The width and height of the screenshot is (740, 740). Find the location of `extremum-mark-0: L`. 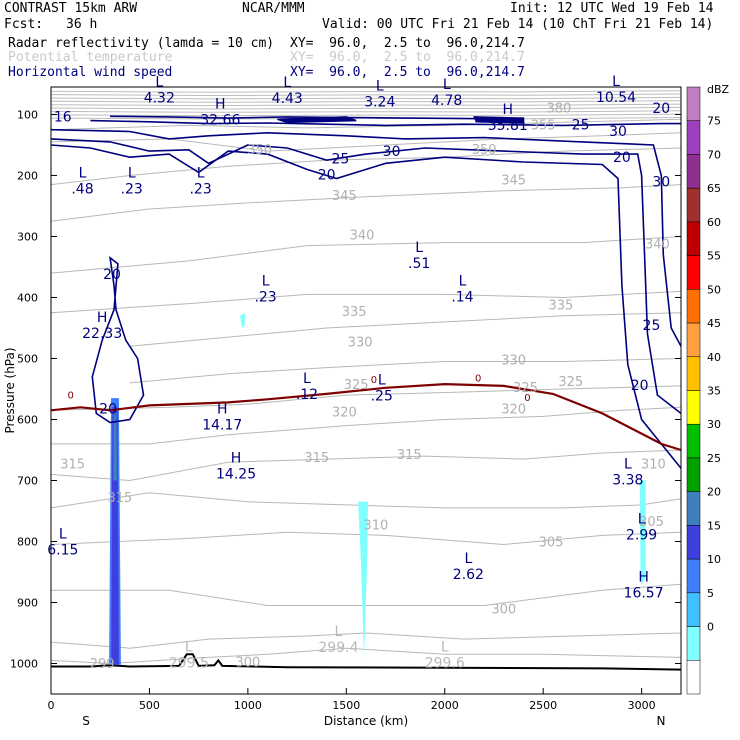

extremum-mark-0: L is located at coordinates (159, 83).